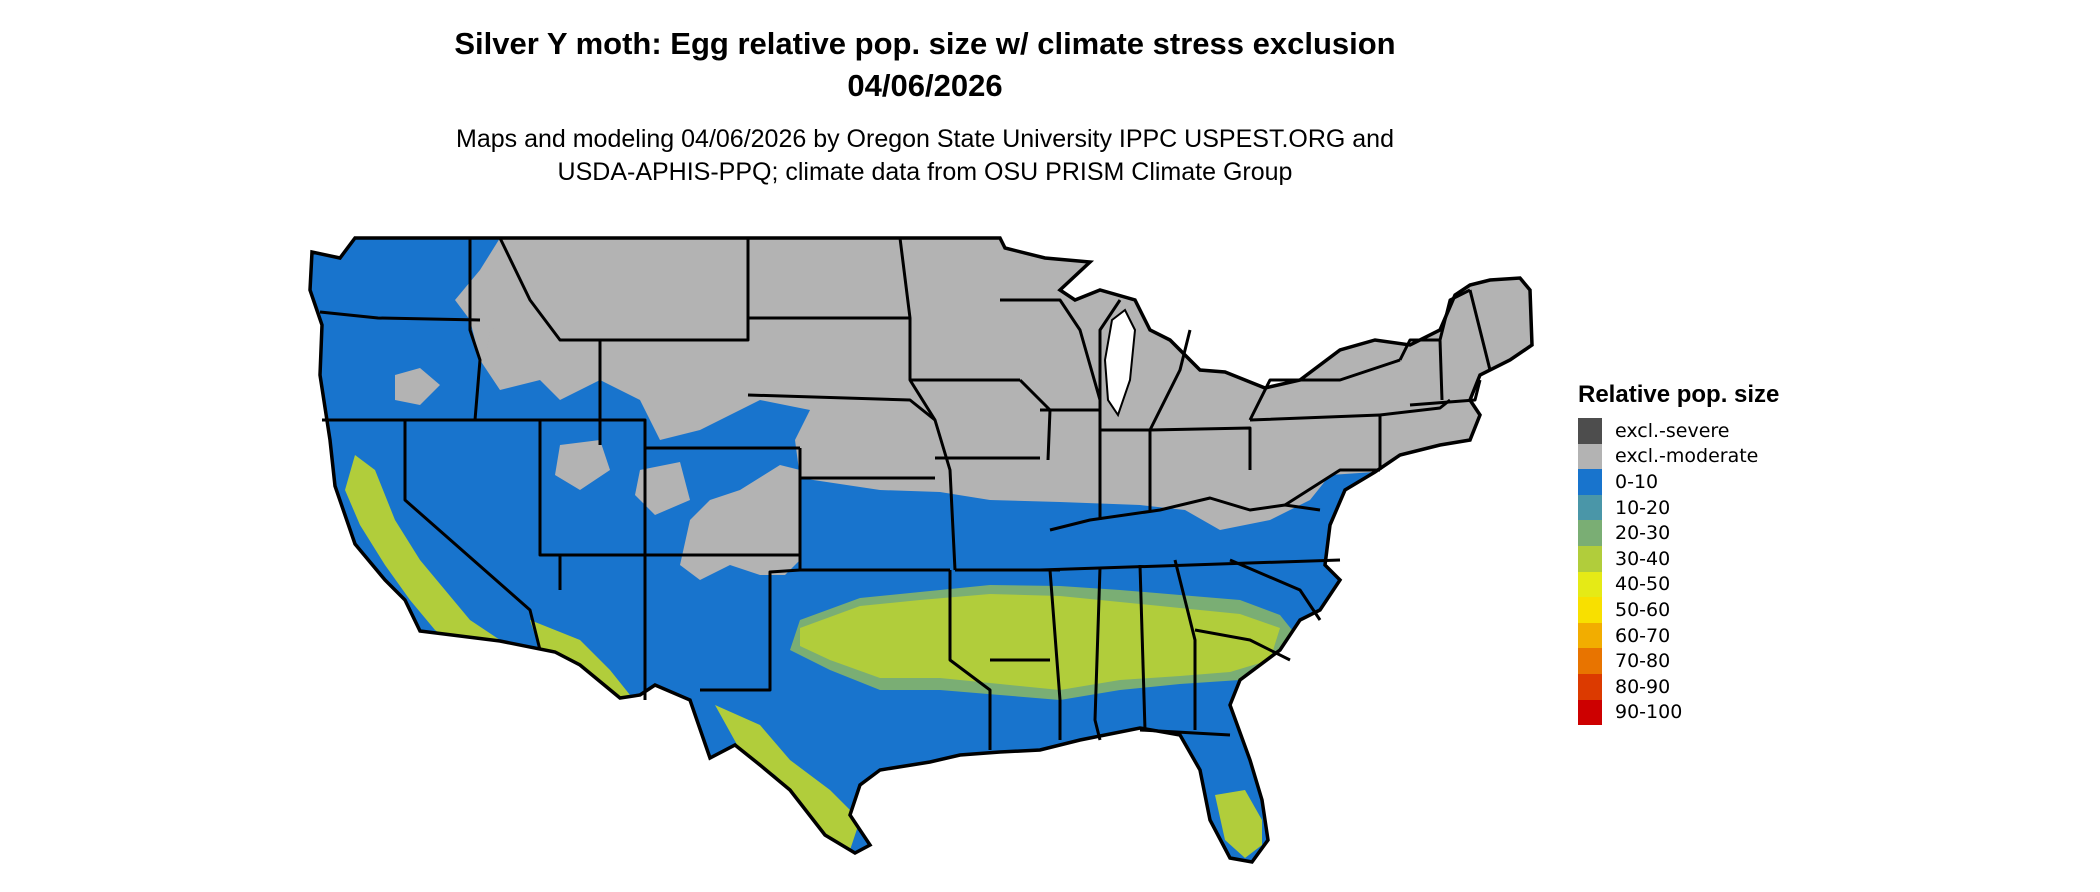  I want to click on legend-item: 10-20, so click(1678, 507).